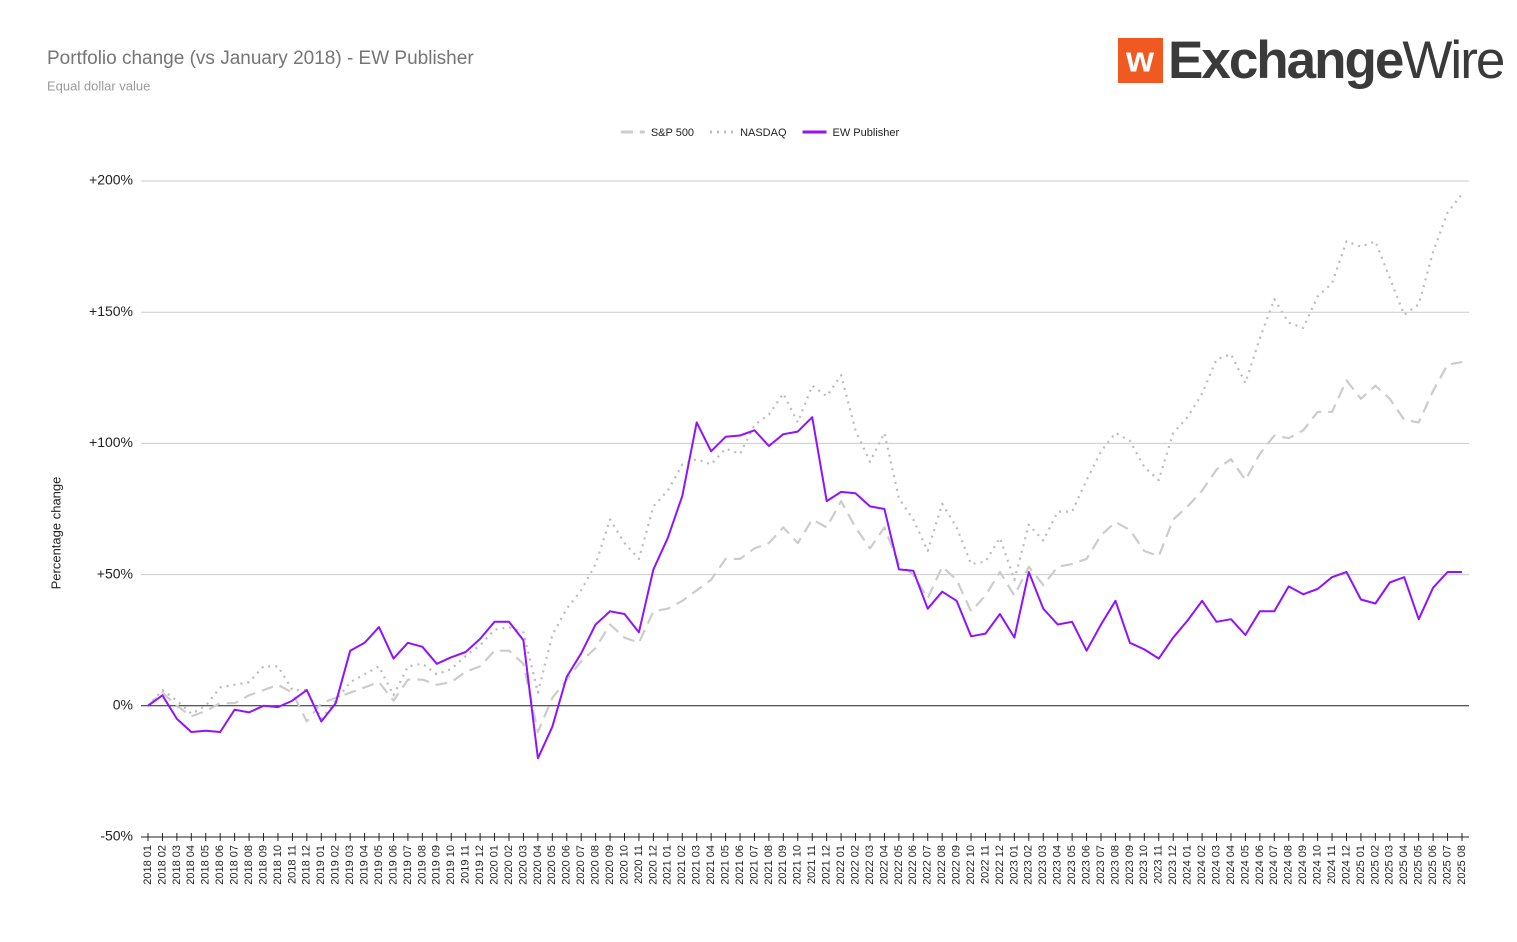  What do you see at coordinates (523, 865) in the screenshot?
I see `x-tick-label: 2020 03` at bounding box center [523, 865].